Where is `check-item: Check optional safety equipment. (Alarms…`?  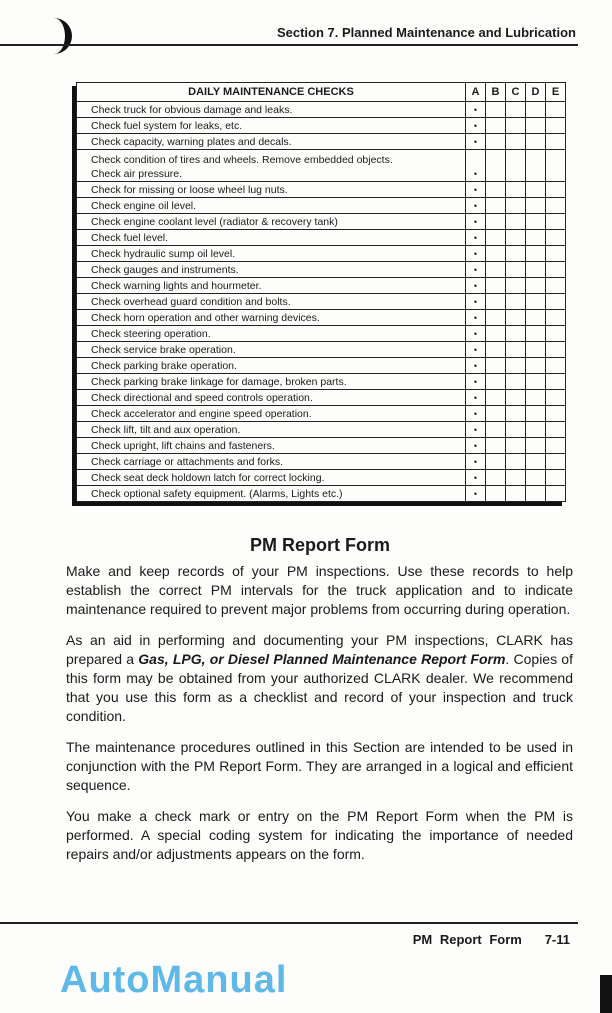 check-item: Check optional safety equipment. (Alarms… is located at coordinates (271, 493).